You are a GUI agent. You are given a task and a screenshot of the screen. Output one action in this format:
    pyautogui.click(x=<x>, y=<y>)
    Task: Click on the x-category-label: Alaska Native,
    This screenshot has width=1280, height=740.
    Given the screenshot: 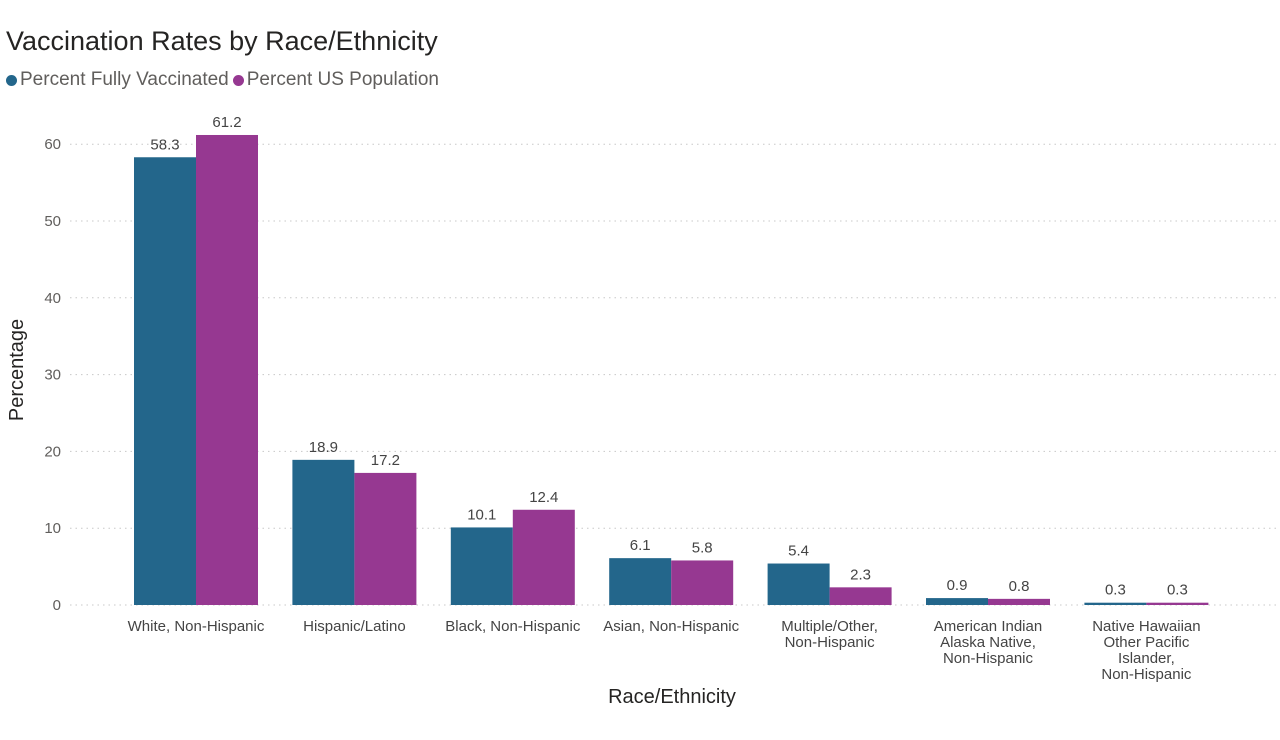 What is the action you would take?
    pyautogui.click(x=988, y=642)
    